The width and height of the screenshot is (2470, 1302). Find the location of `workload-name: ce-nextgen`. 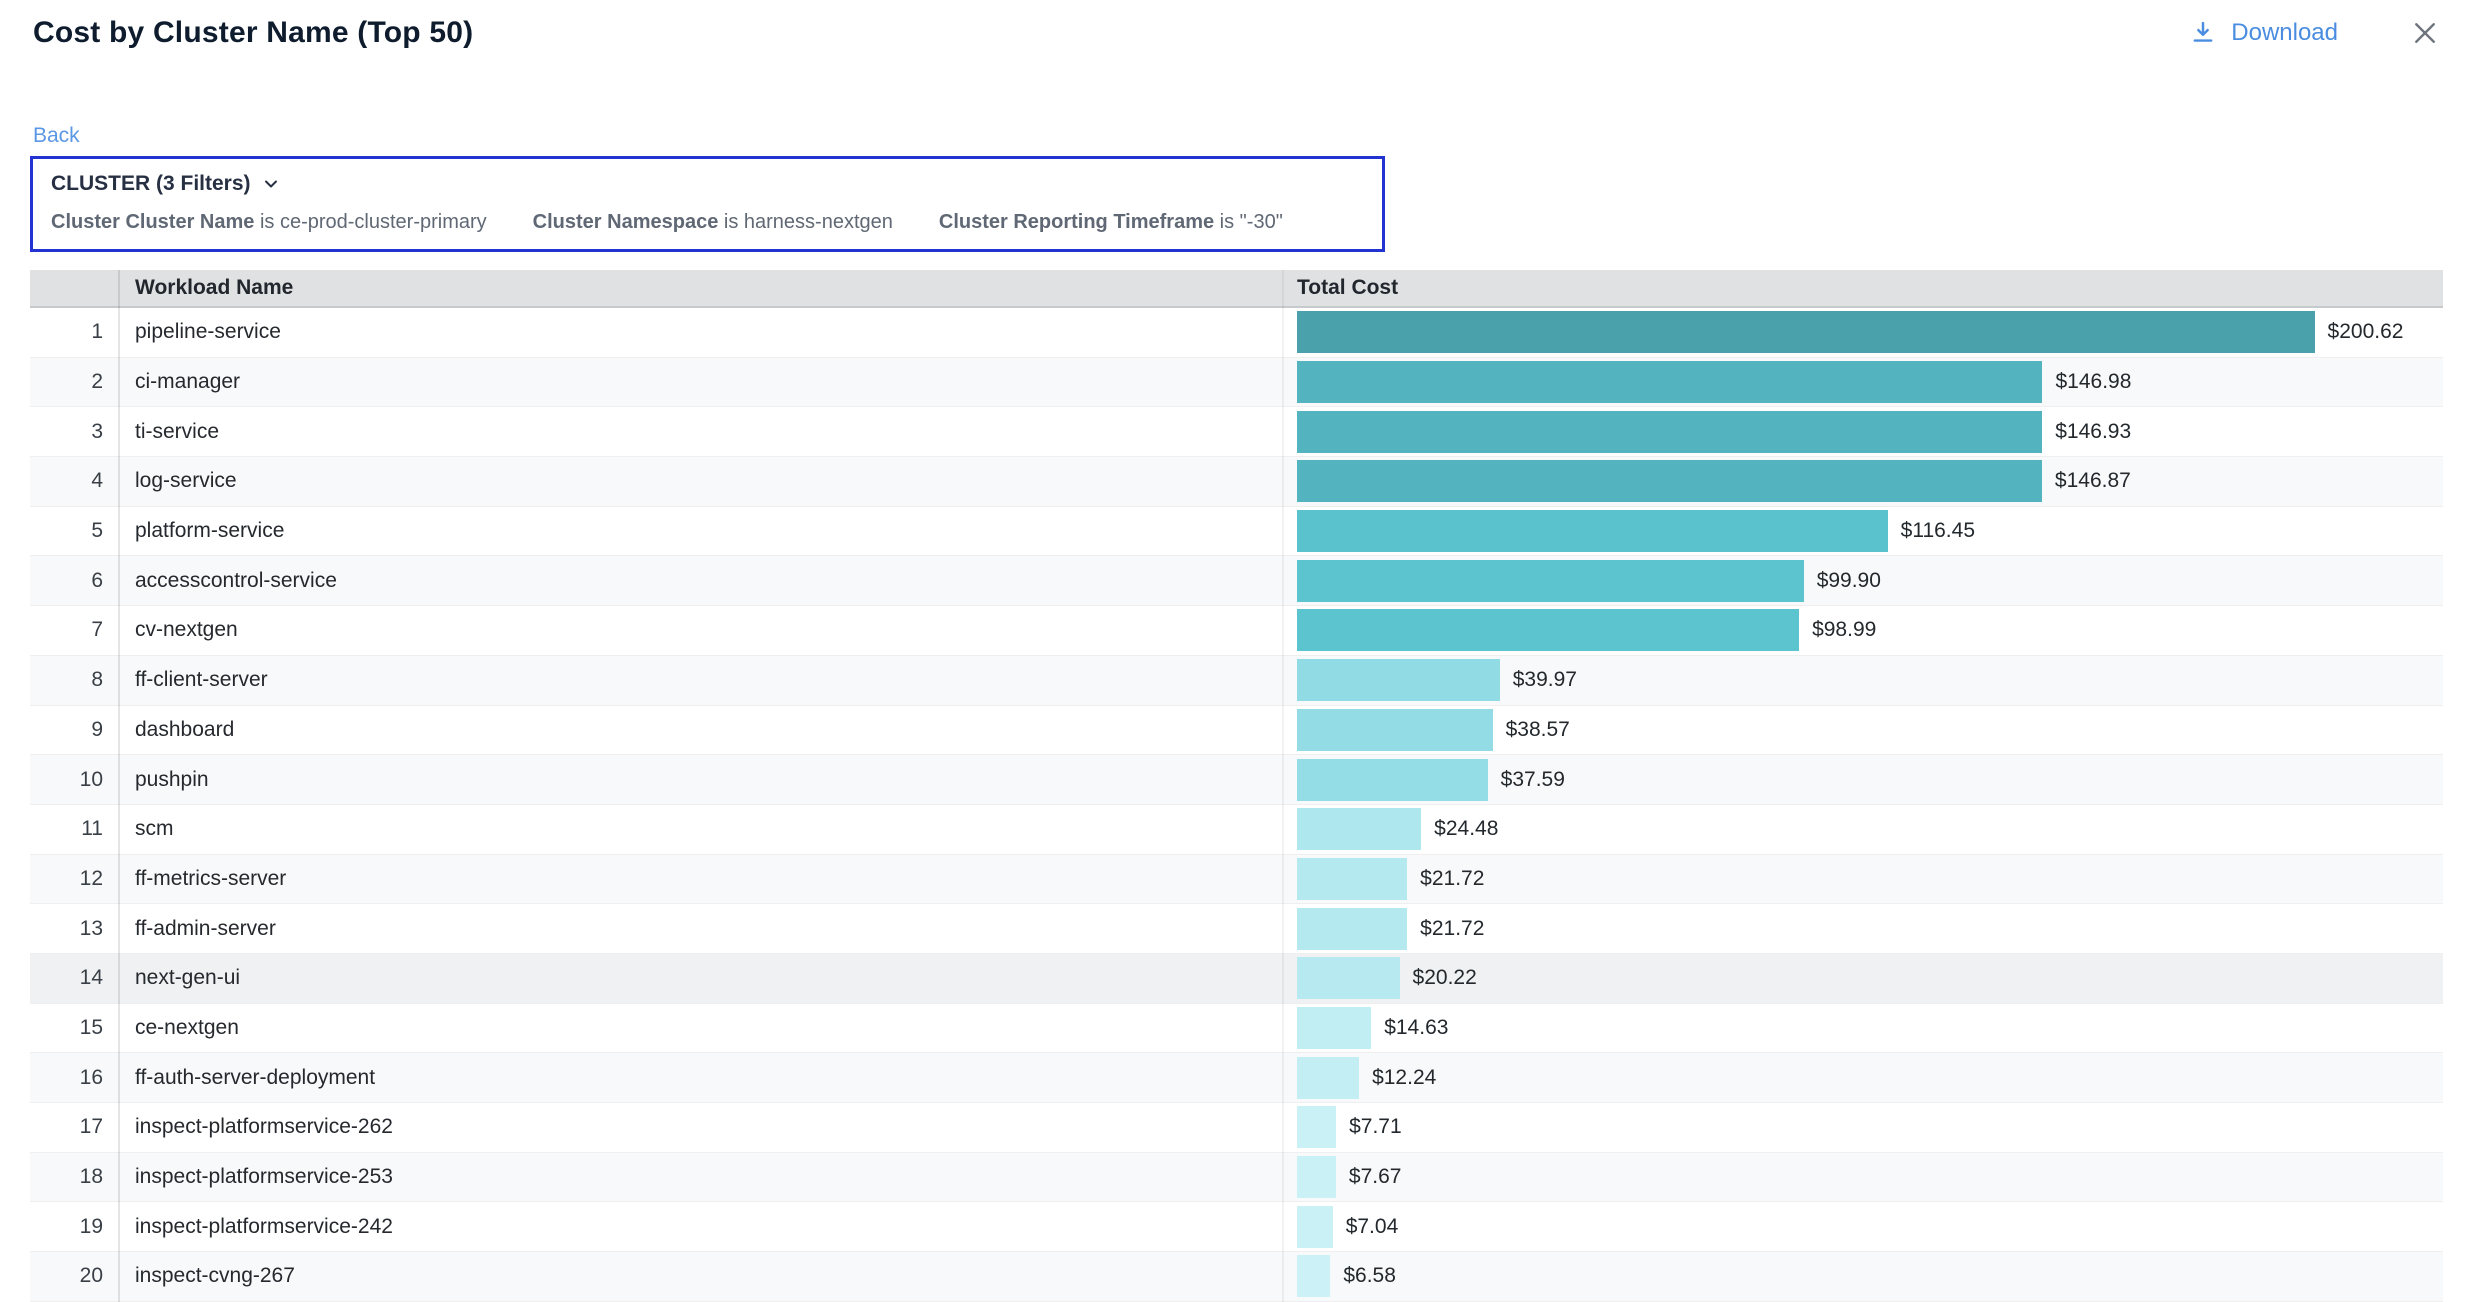

workload-name: ce-nextgen is located at coordinates (187, 1027).